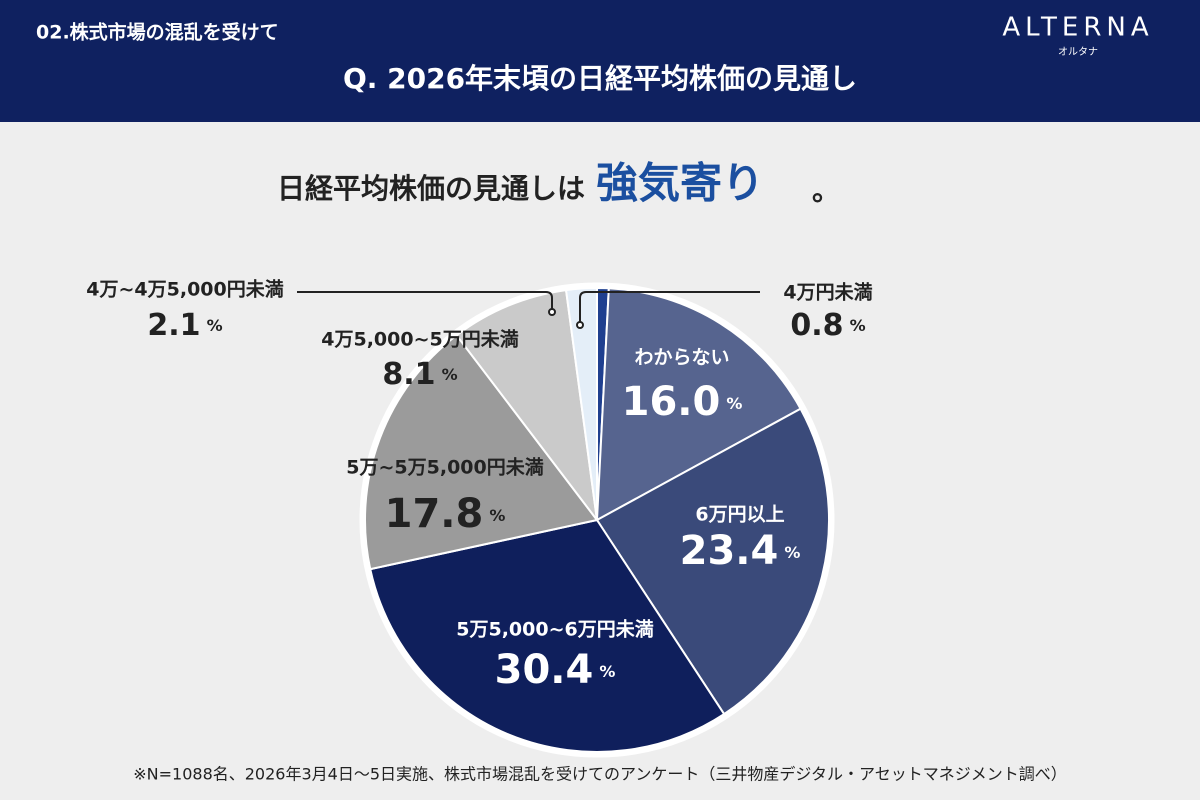  Describe the element at coordinates (827, 292) in the screenshot. I see `slice-label: 4万円未満` at that location.